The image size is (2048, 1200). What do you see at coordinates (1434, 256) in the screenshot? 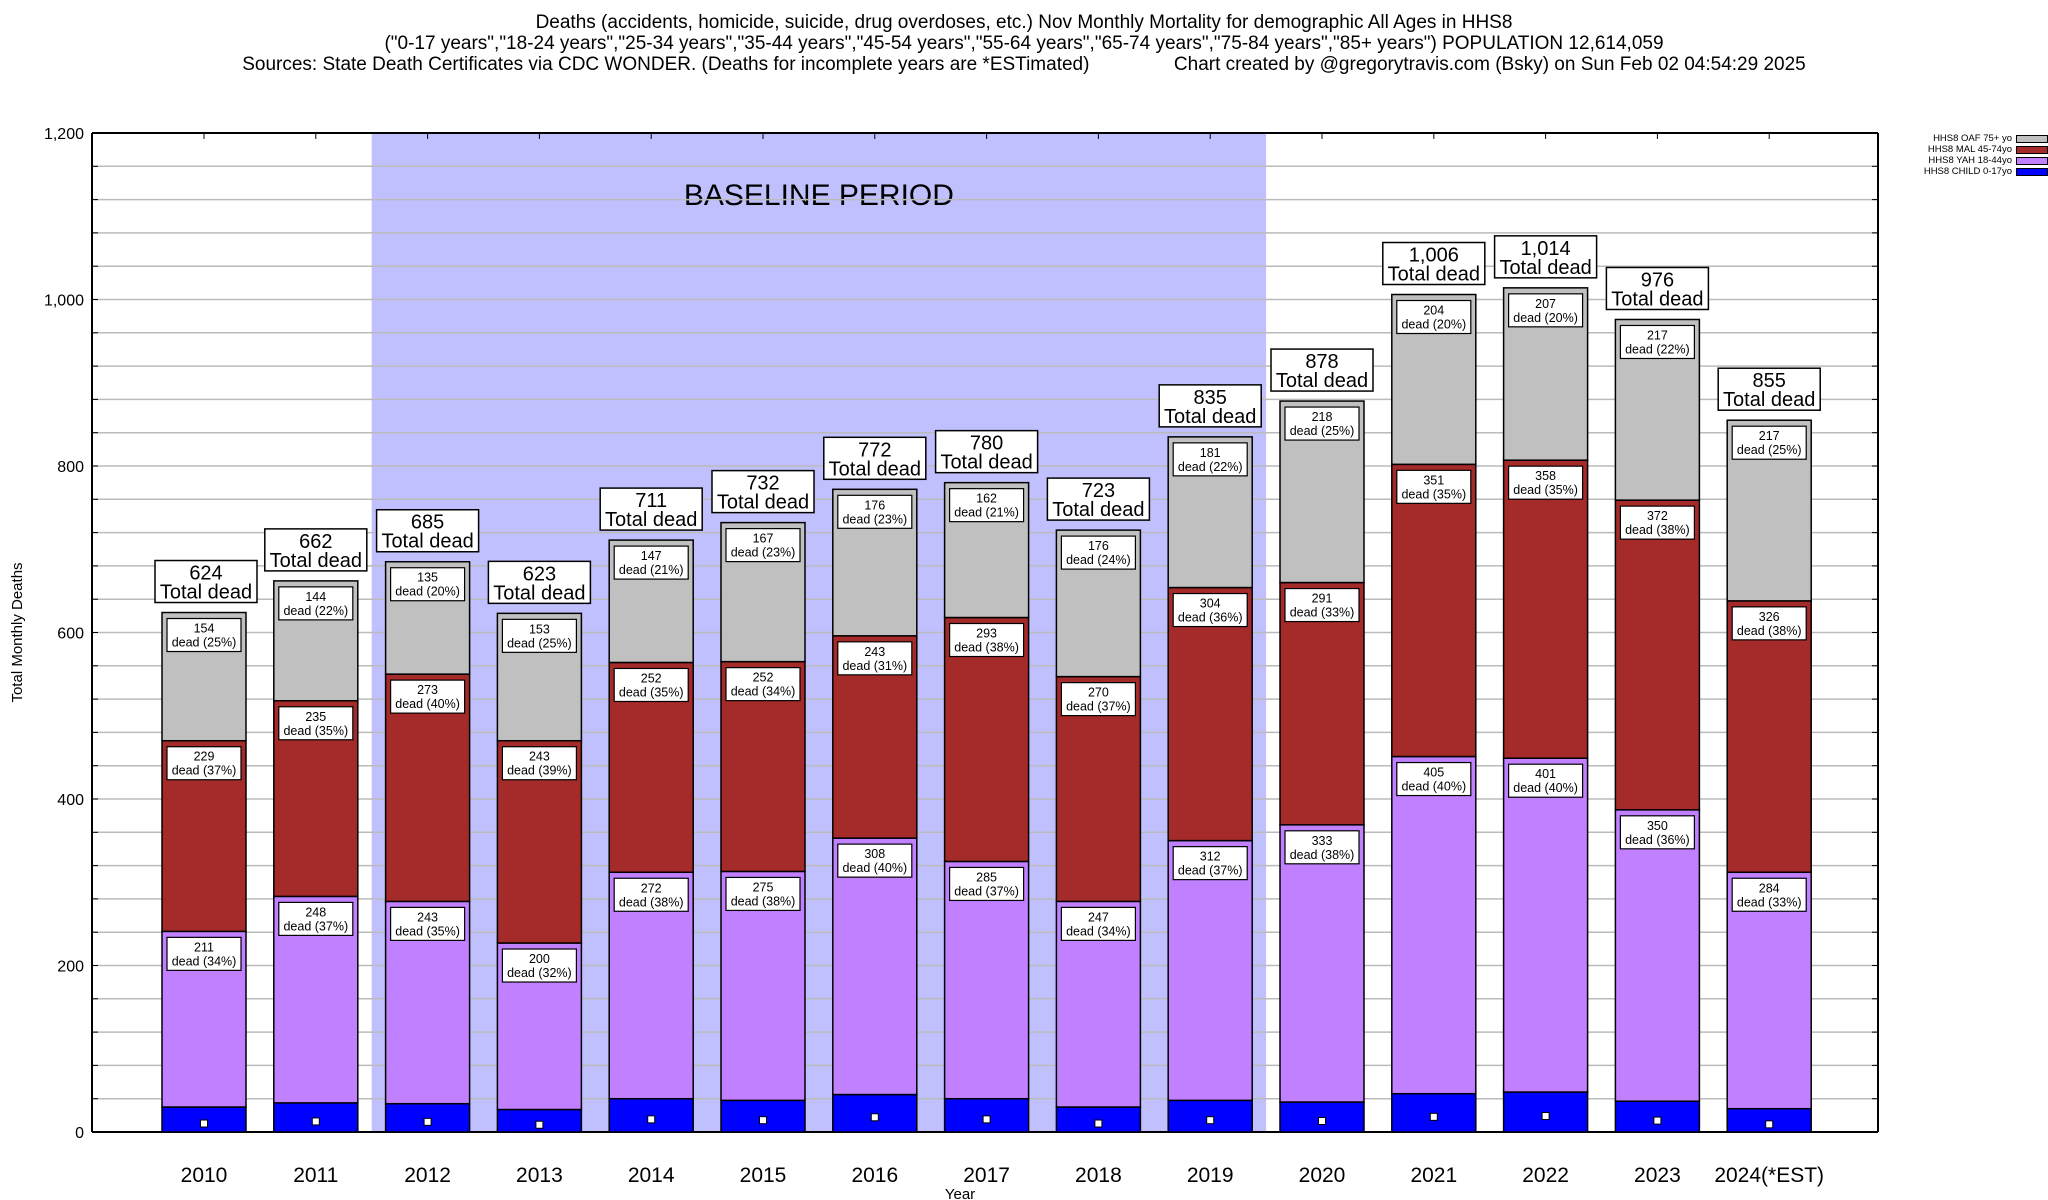
I see `total-value-label: 1,006` at bounding box center [1434, 256].